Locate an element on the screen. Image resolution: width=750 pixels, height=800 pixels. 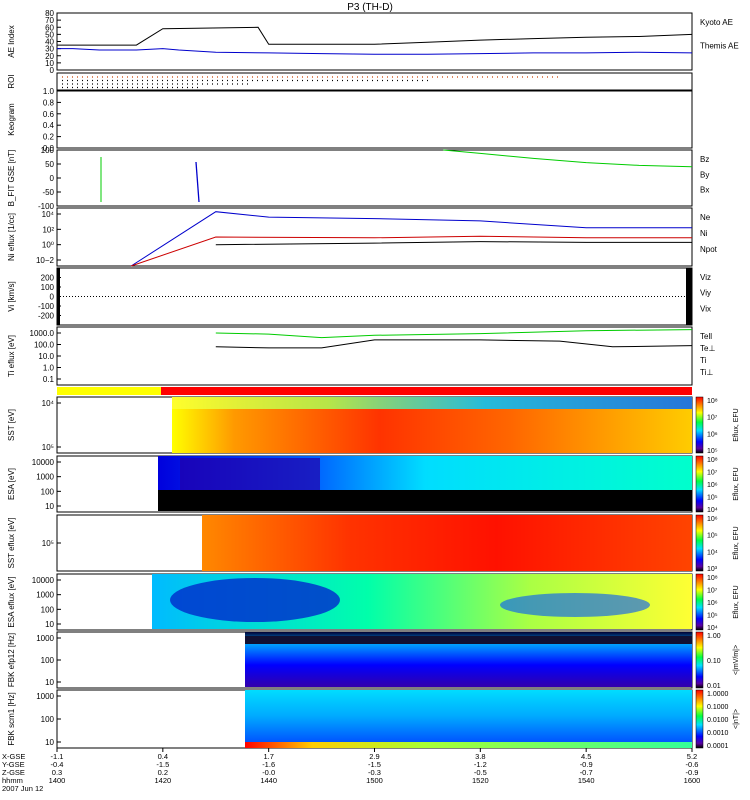
time-row-value: 1420 is located at coordinates (162, 780).